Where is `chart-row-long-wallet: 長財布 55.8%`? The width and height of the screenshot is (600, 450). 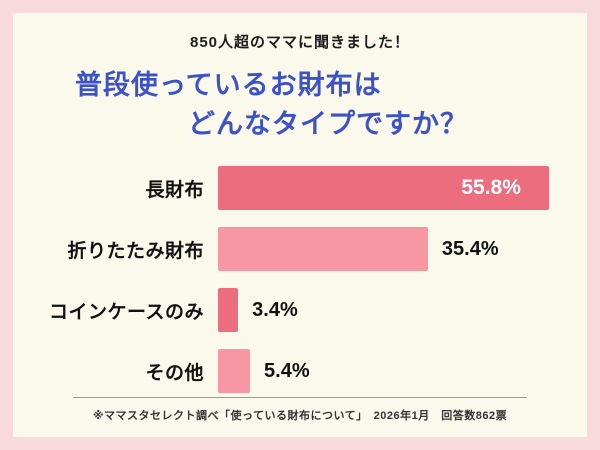 chart-row-long-wallet: 長財布 55.8% is located at coordinates (300, 188).